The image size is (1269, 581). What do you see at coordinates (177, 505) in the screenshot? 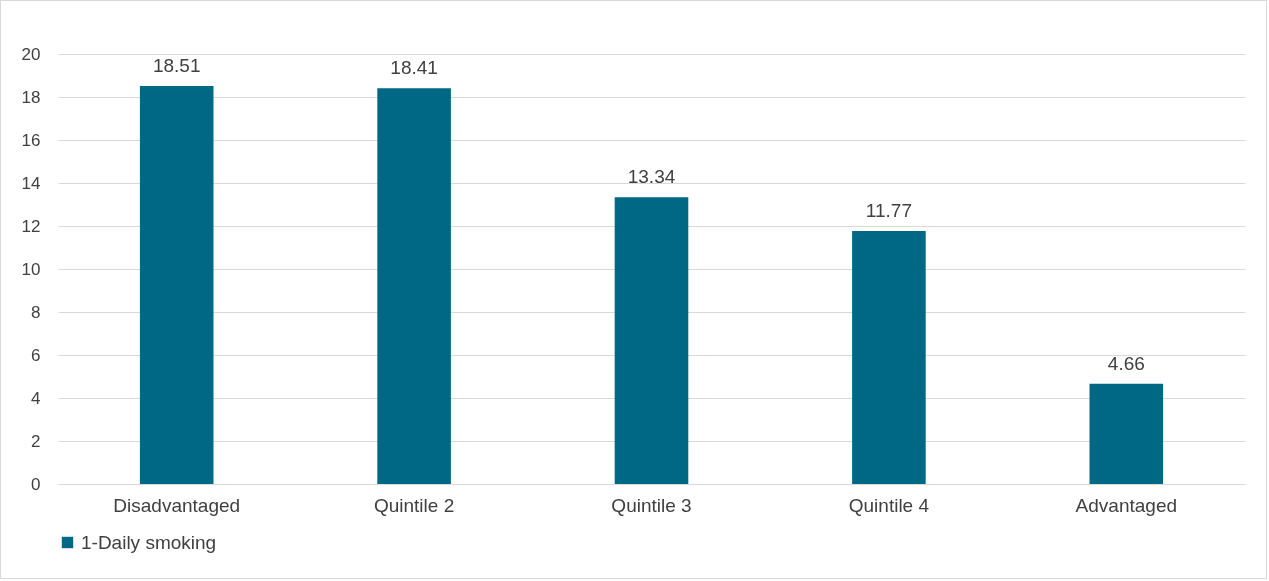
I see `x-tick-label: Disadvantaged` at bounding box center [177, 505].